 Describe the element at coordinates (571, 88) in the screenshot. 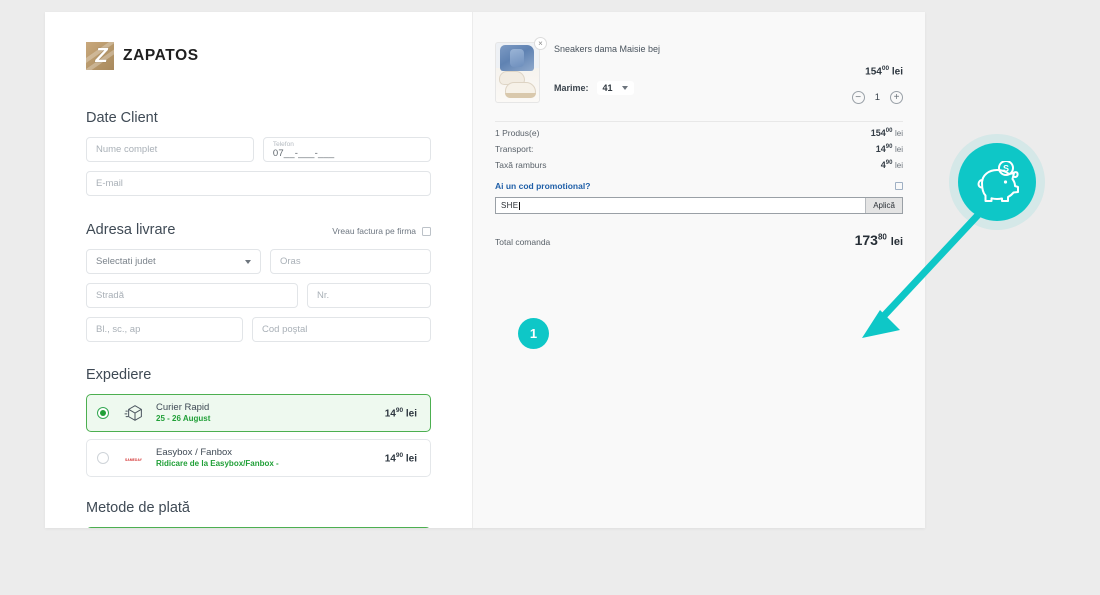

I see `size-label: Marime:` at that location.